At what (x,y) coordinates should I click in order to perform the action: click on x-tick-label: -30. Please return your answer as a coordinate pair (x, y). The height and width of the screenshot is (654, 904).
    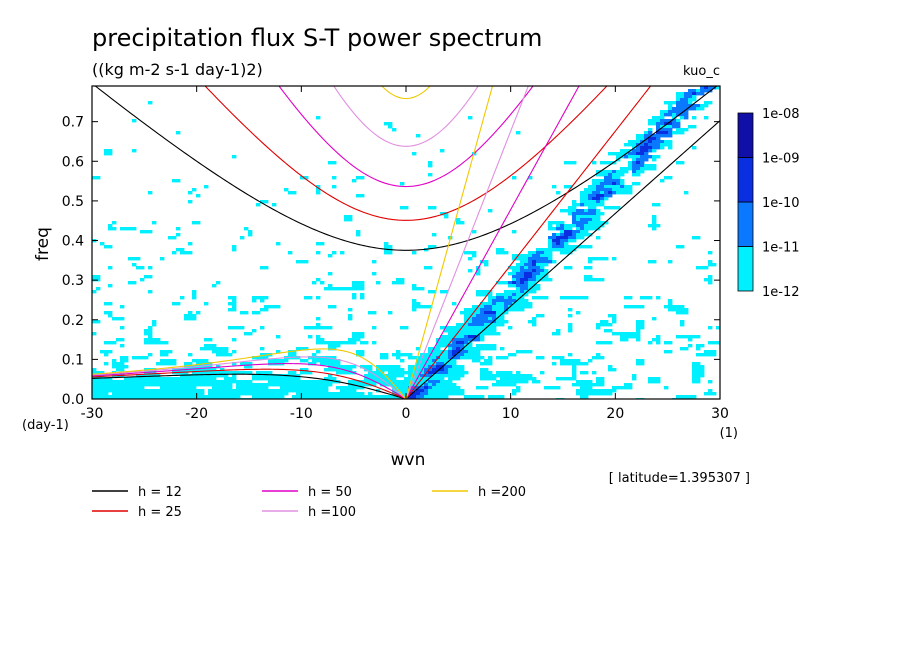
    Looking at the image, I should click on (92, 414).